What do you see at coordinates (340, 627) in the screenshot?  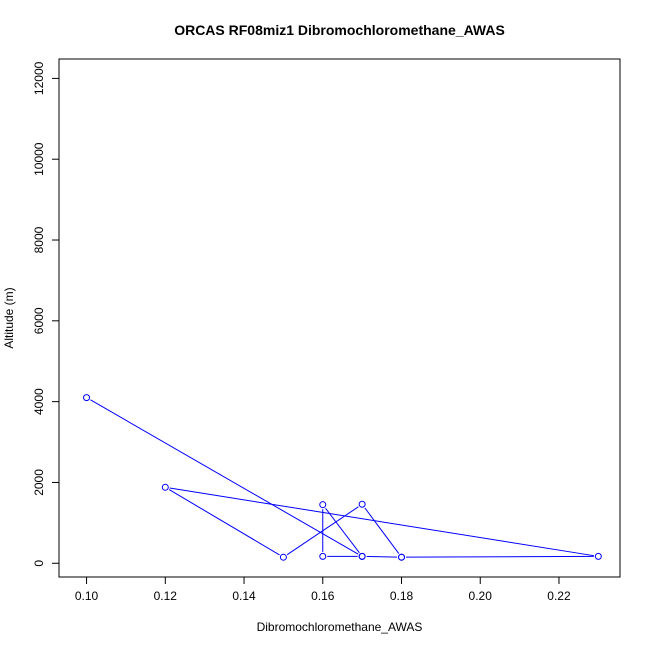 I see `x-axis-label: Dibromochloromethane_AWAS` at bounding box center [340, 627].